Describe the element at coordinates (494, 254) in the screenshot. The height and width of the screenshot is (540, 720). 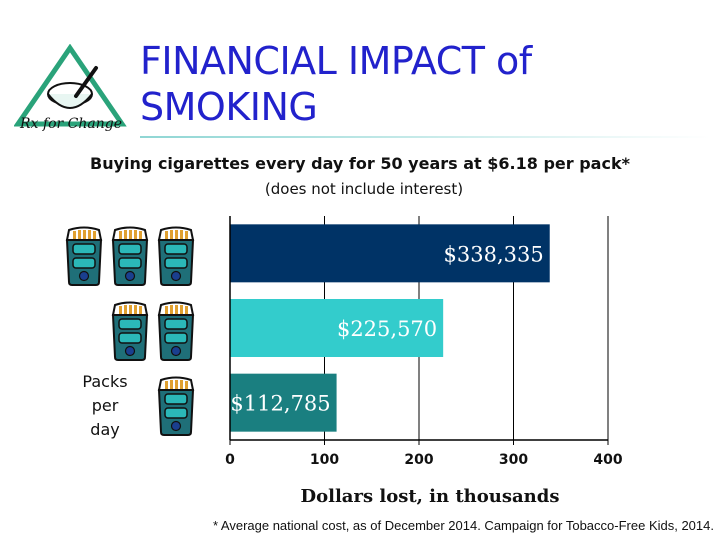
I see `data-label: $338,335` at that location.